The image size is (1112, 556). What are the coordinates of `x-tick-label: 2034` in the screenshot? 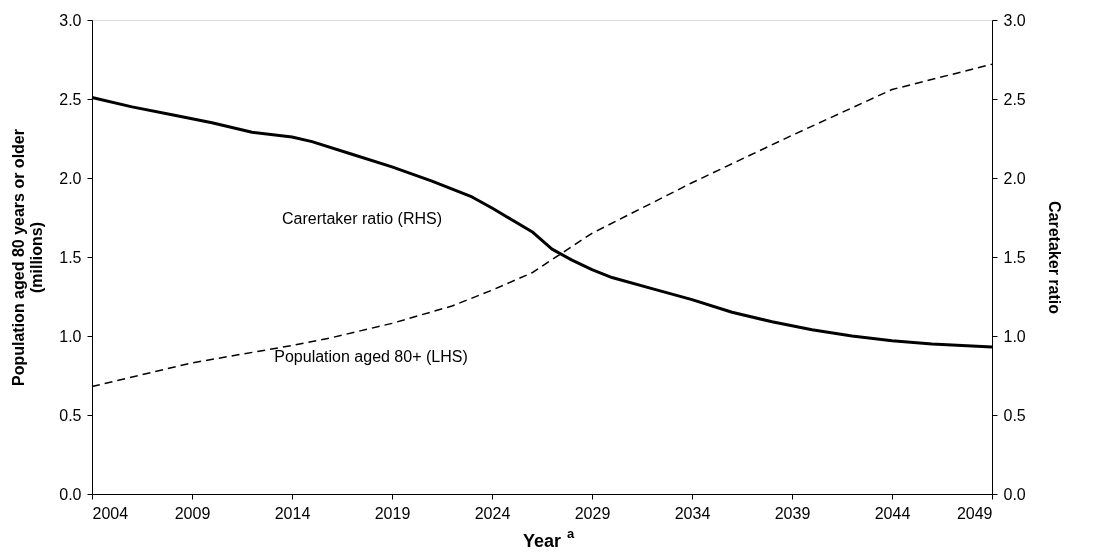 It's located at (692, 513).